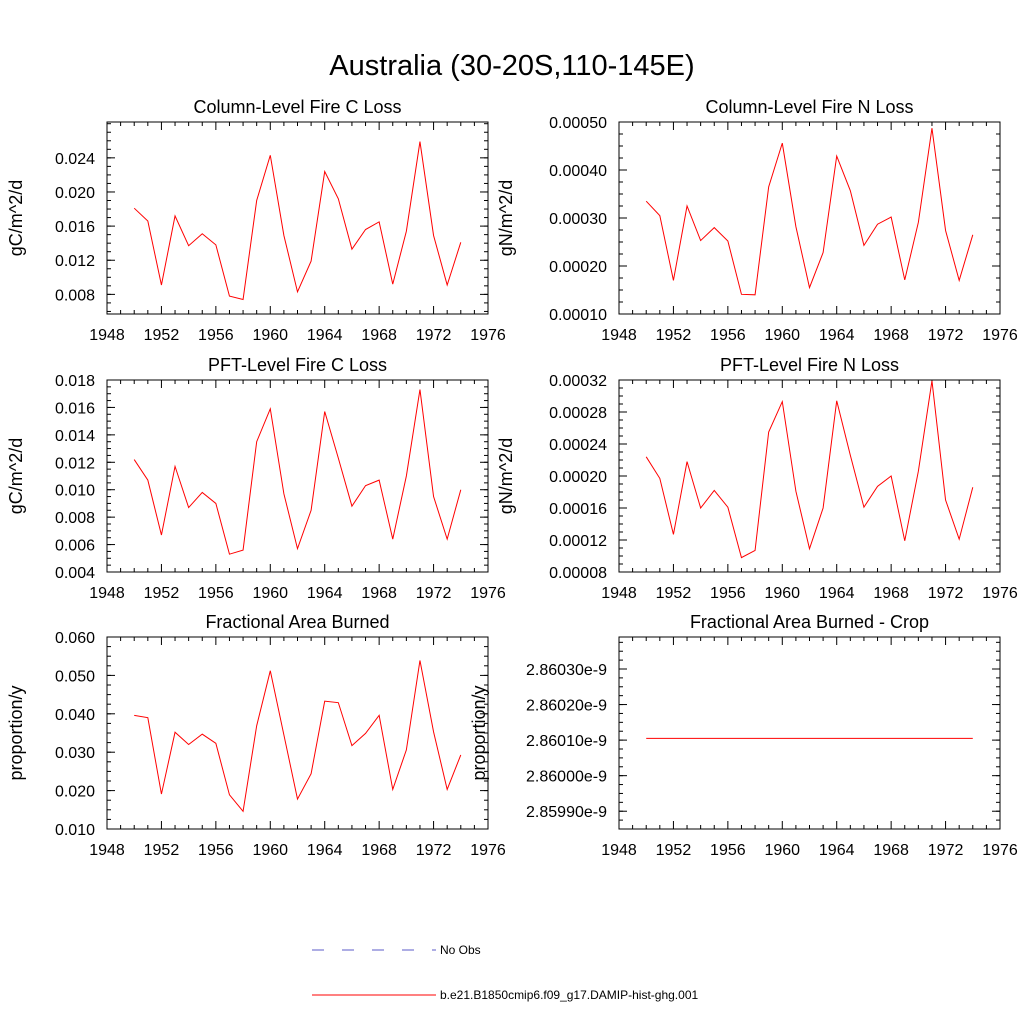  I want to click on y-tick-label: 0.00016, so click(578, 509).